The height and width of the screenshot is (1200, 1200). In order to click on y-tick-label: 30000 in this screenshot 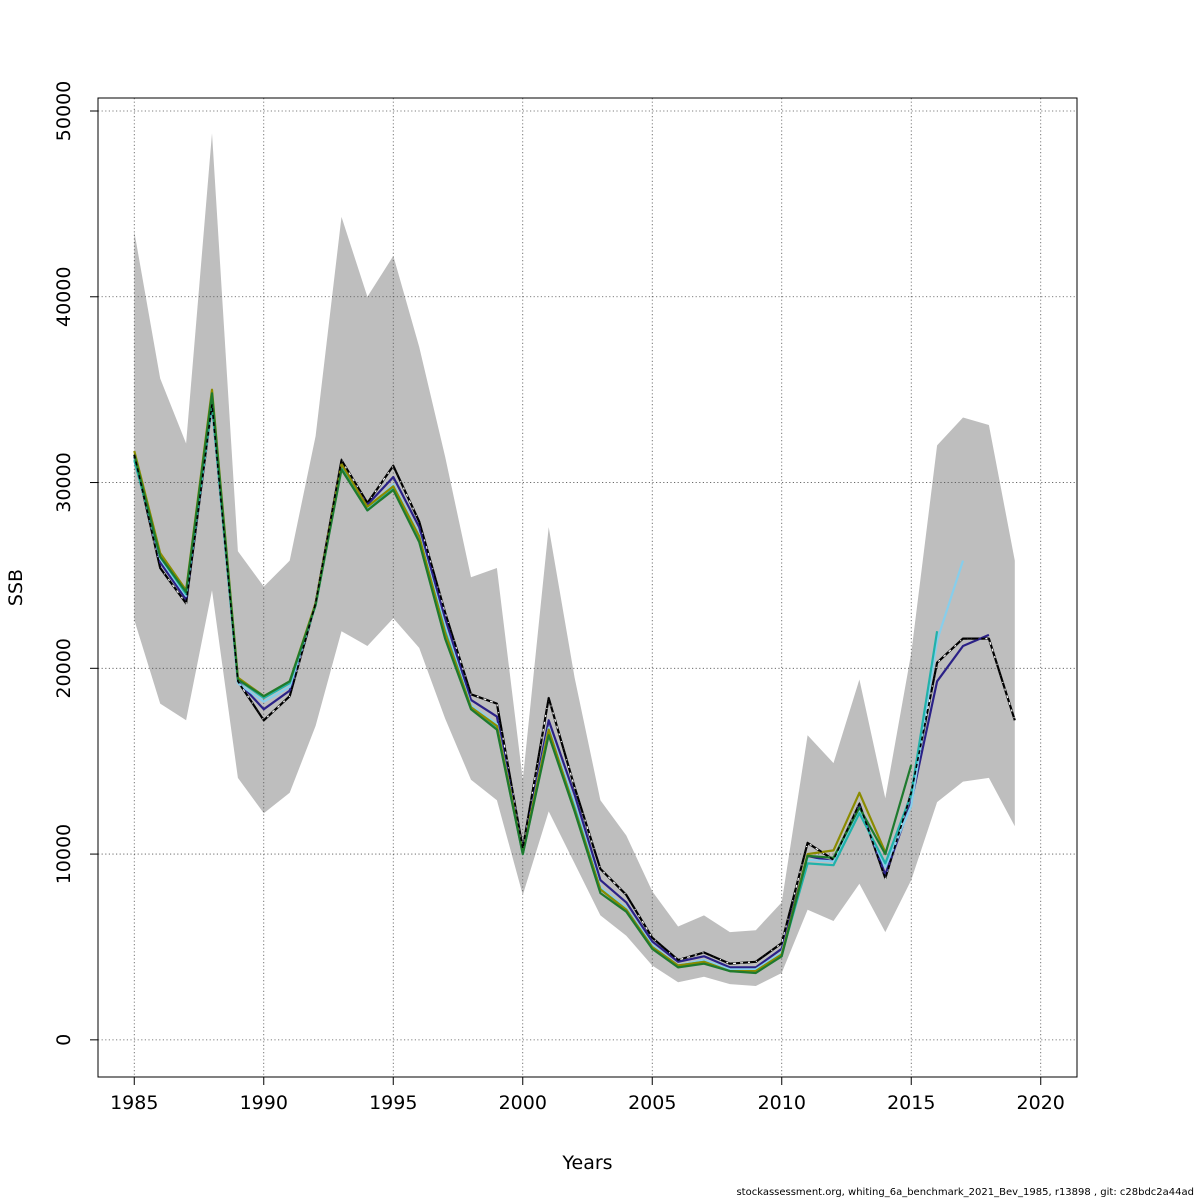, I will do `click(64, 482)`.